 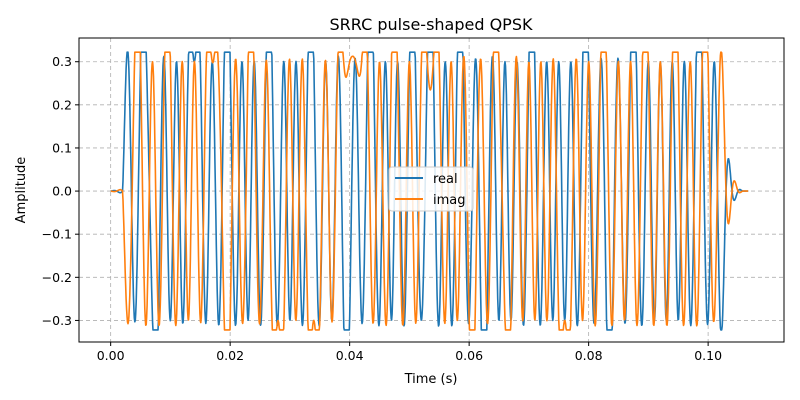 I want to click on y-tick-label: 0.3, so click(x=62, y=61).